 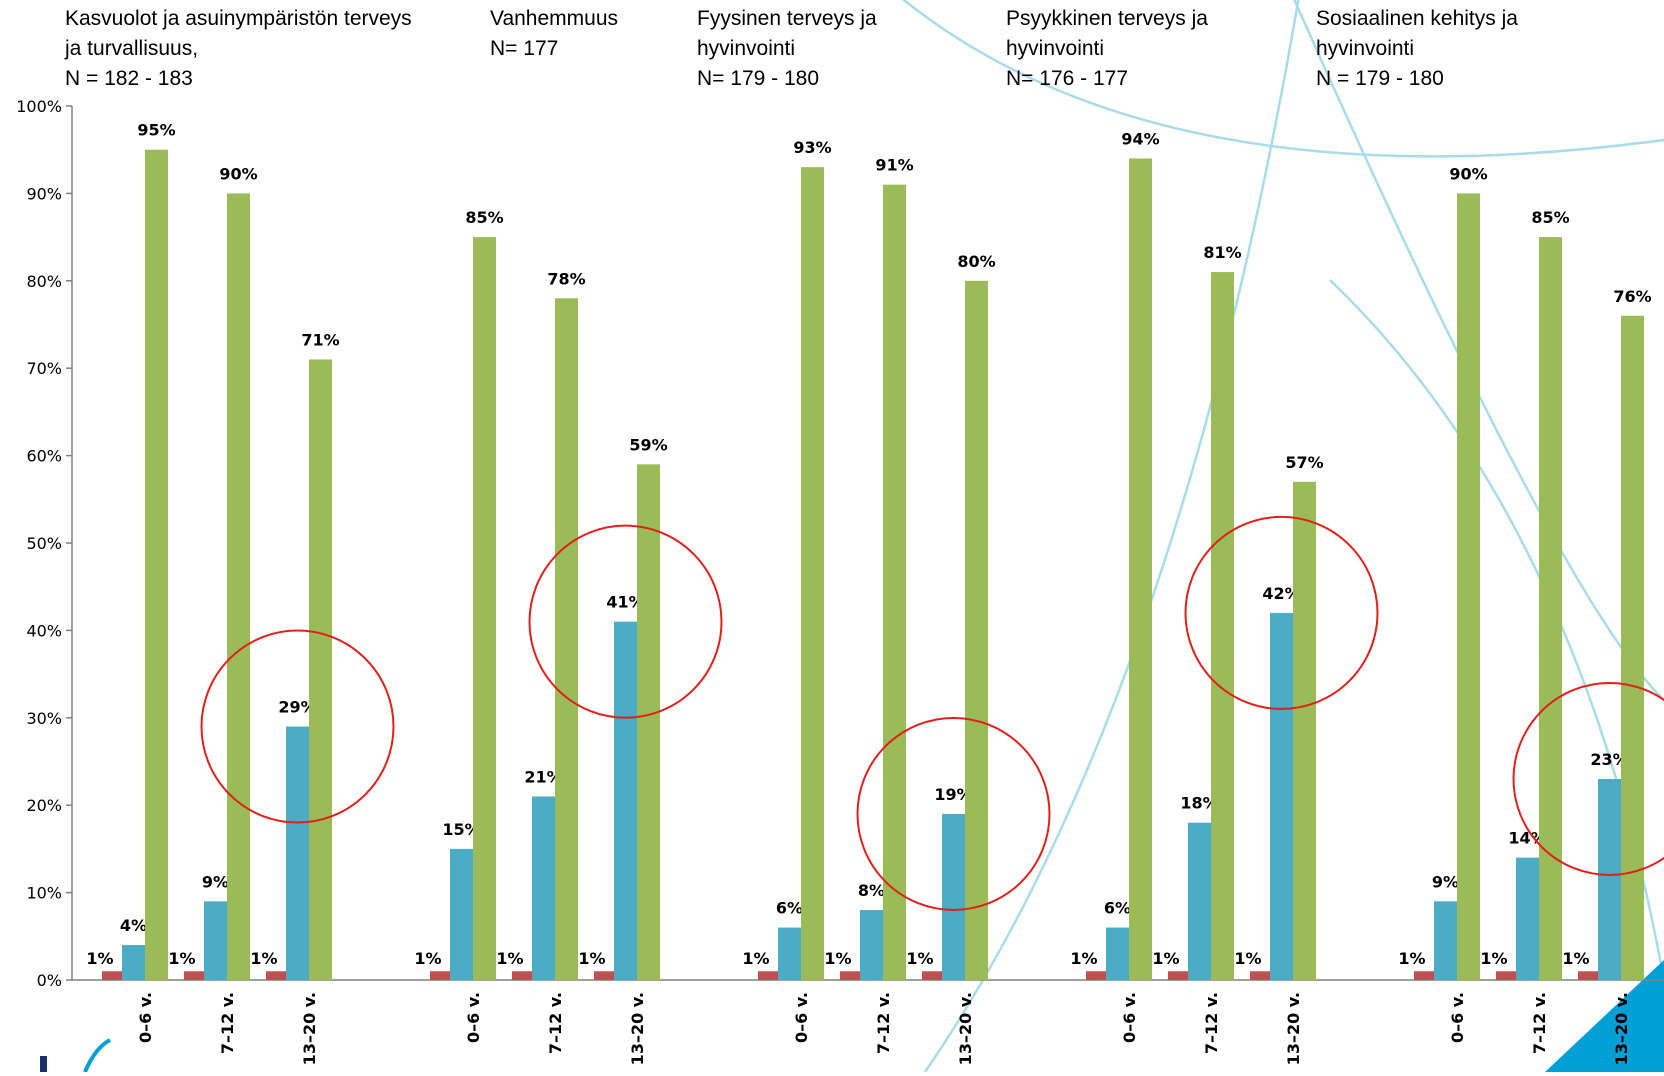 I want to click on data-label: 59%, so click(x=648, y=444).